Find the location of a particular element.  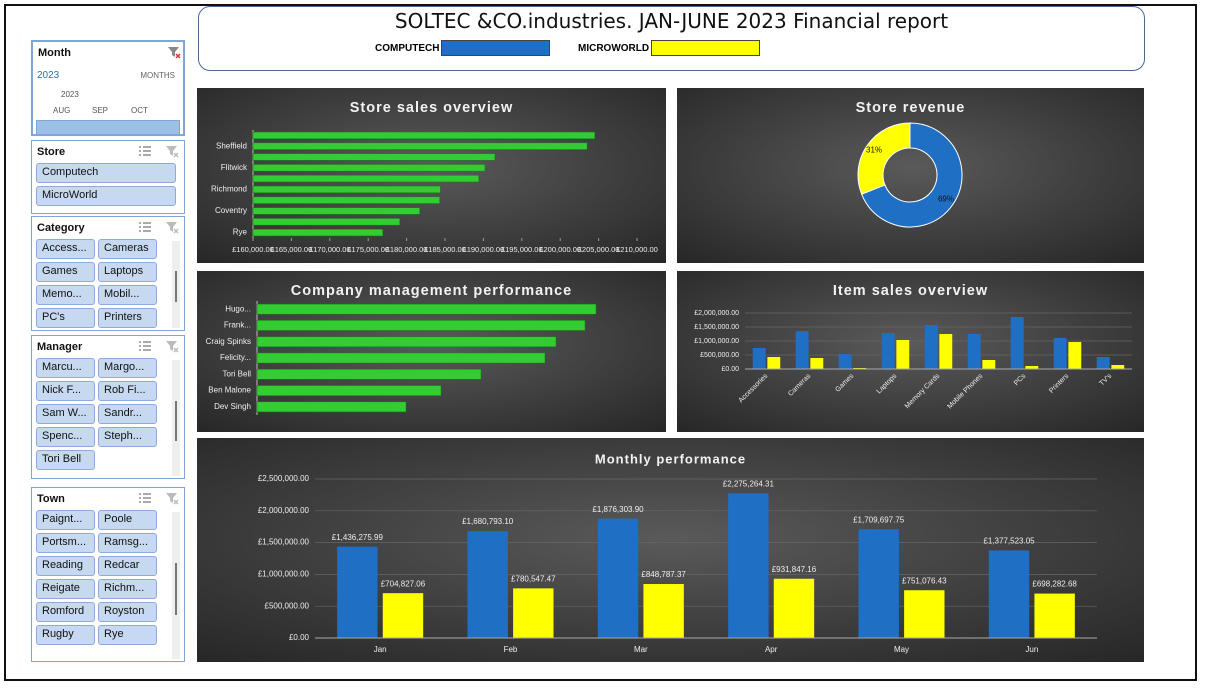

x-tick-label: £185,000.00 is located at coordinates (445, 249).